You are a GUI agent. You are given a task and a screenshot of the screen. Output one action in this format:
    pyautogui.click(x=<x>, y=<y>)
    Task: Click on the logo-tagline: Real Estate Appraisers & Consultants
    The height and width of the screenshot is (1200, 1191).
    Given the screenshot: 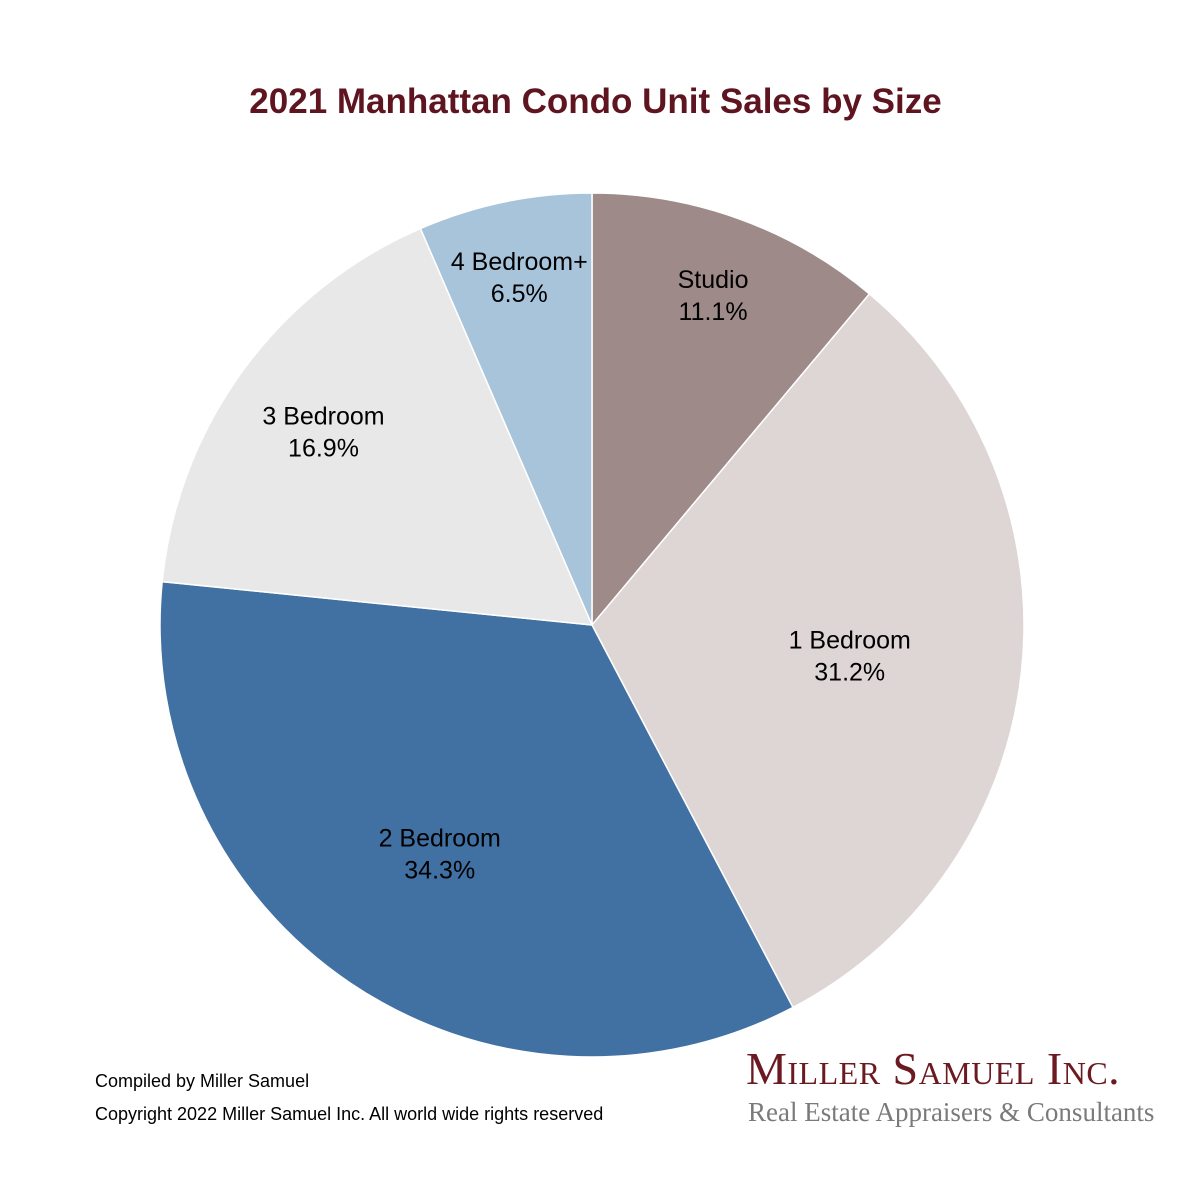 What is the action you would take?
    pyautogui.click(x=951, y=1112)
    